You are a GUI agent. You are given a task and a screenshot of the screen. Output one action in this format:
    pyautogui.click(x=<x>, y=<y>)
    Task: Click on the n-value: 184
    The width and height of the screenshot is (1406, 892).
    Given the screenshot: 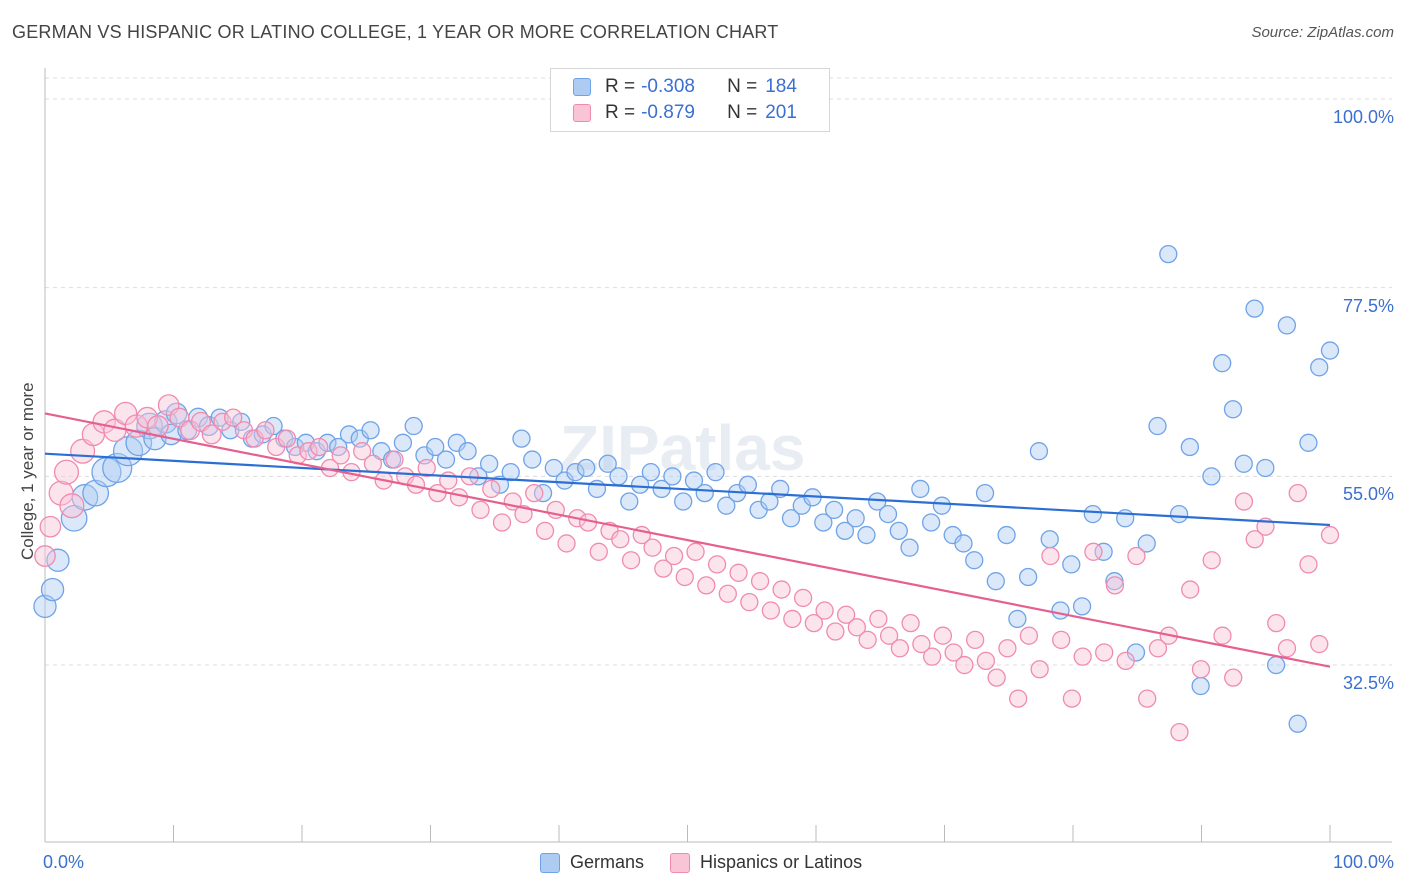 What is the action you would take?
    pyautogui.click(x=781, y=86)
    